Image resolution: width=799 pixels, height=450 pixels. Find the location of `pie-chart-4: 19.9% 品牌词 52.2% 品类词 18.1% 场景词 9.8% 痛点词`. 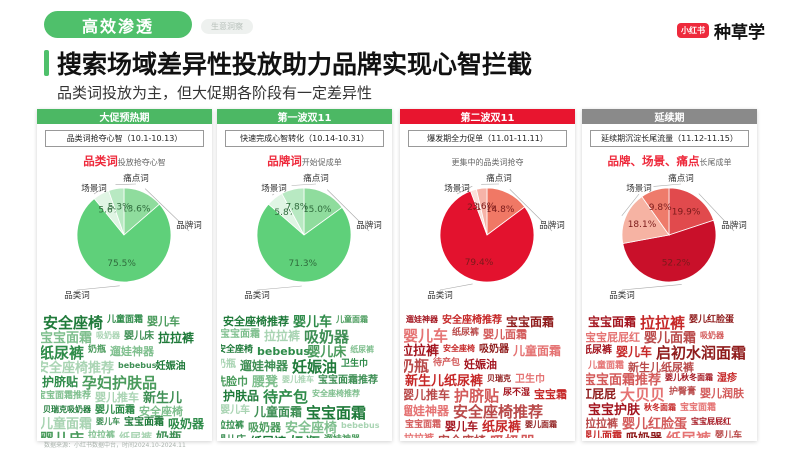

pie-chart-4: 19.9% 品牌词 52.2% 品类词 18.1% 场景词 9.8% 痛点词 is located at coordinates (678, 237).